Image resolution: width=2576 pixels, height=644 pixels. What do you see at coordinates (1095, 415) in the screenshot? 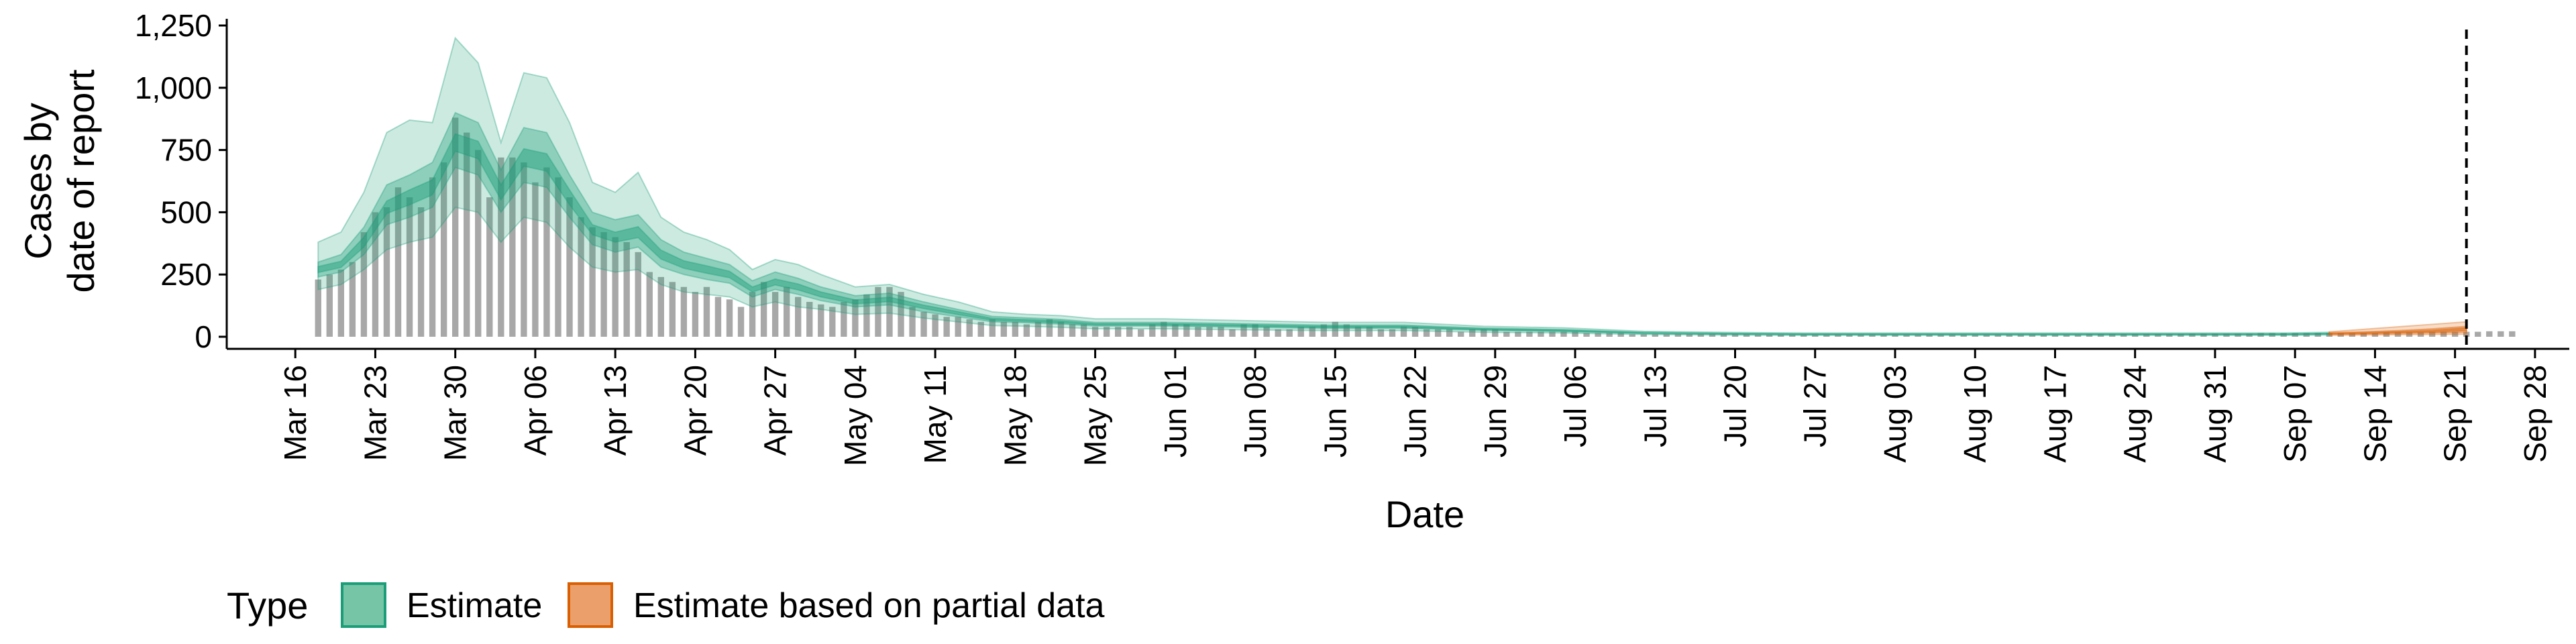
I see `x-tick-label: May 25` at bounding box center [1095, 415].